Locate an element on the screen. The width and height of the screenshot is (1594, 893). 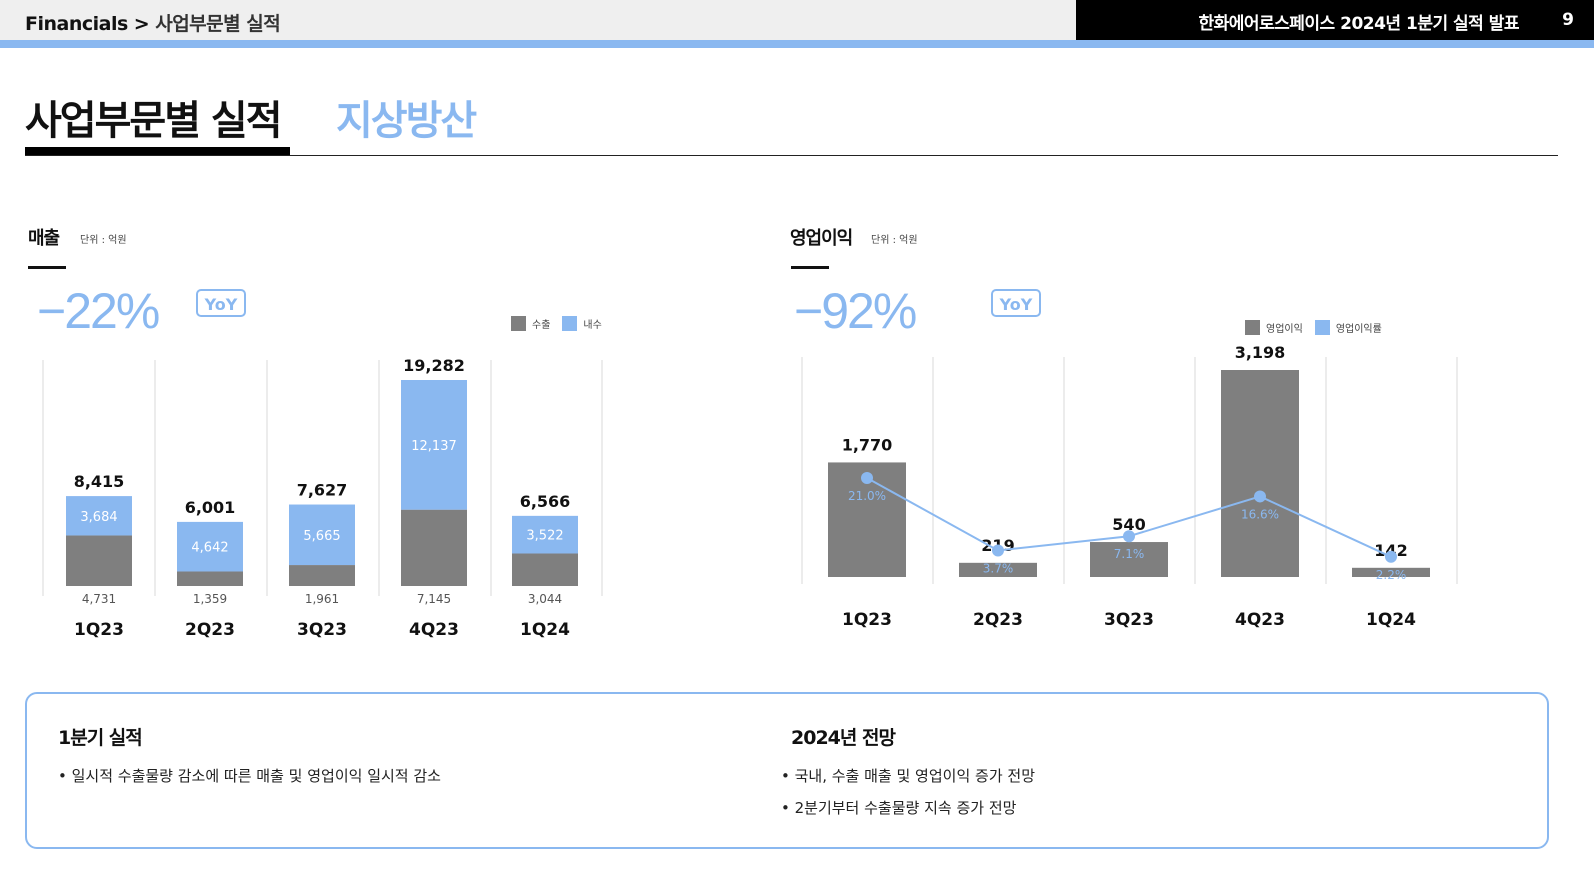
data-label-op-margin: 2.2% is located at coordinates (1391, 575).